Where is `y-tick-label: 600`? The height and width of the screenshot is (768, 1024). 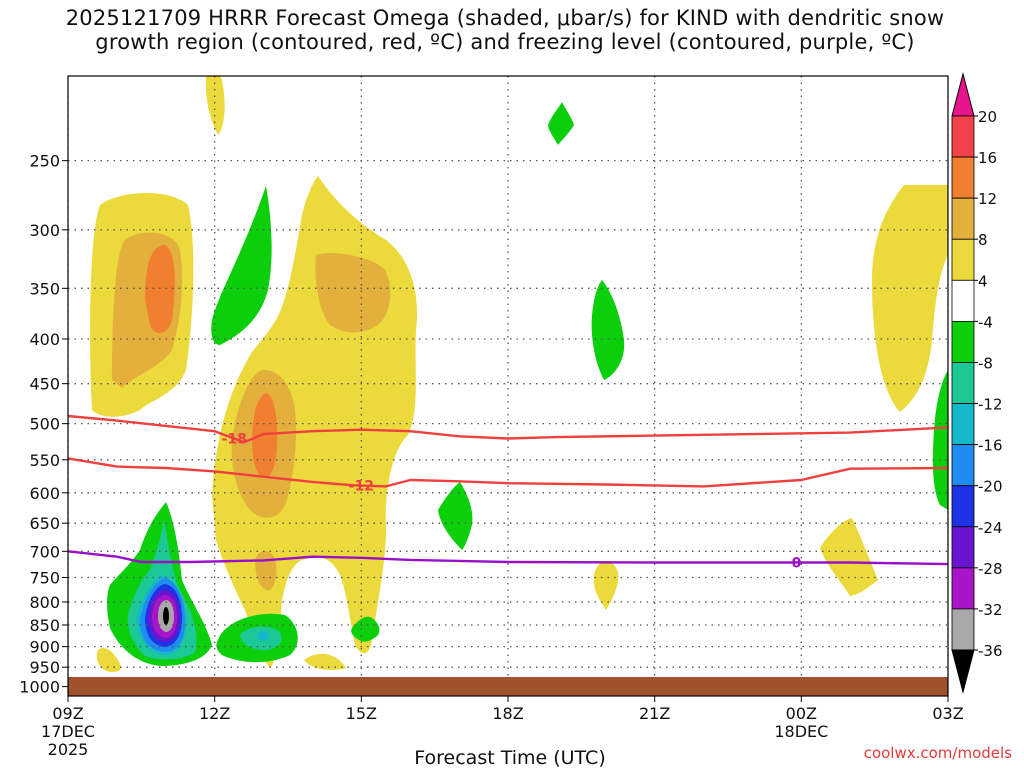 y-tick-label: 600 is located at coordinates (44, 493).